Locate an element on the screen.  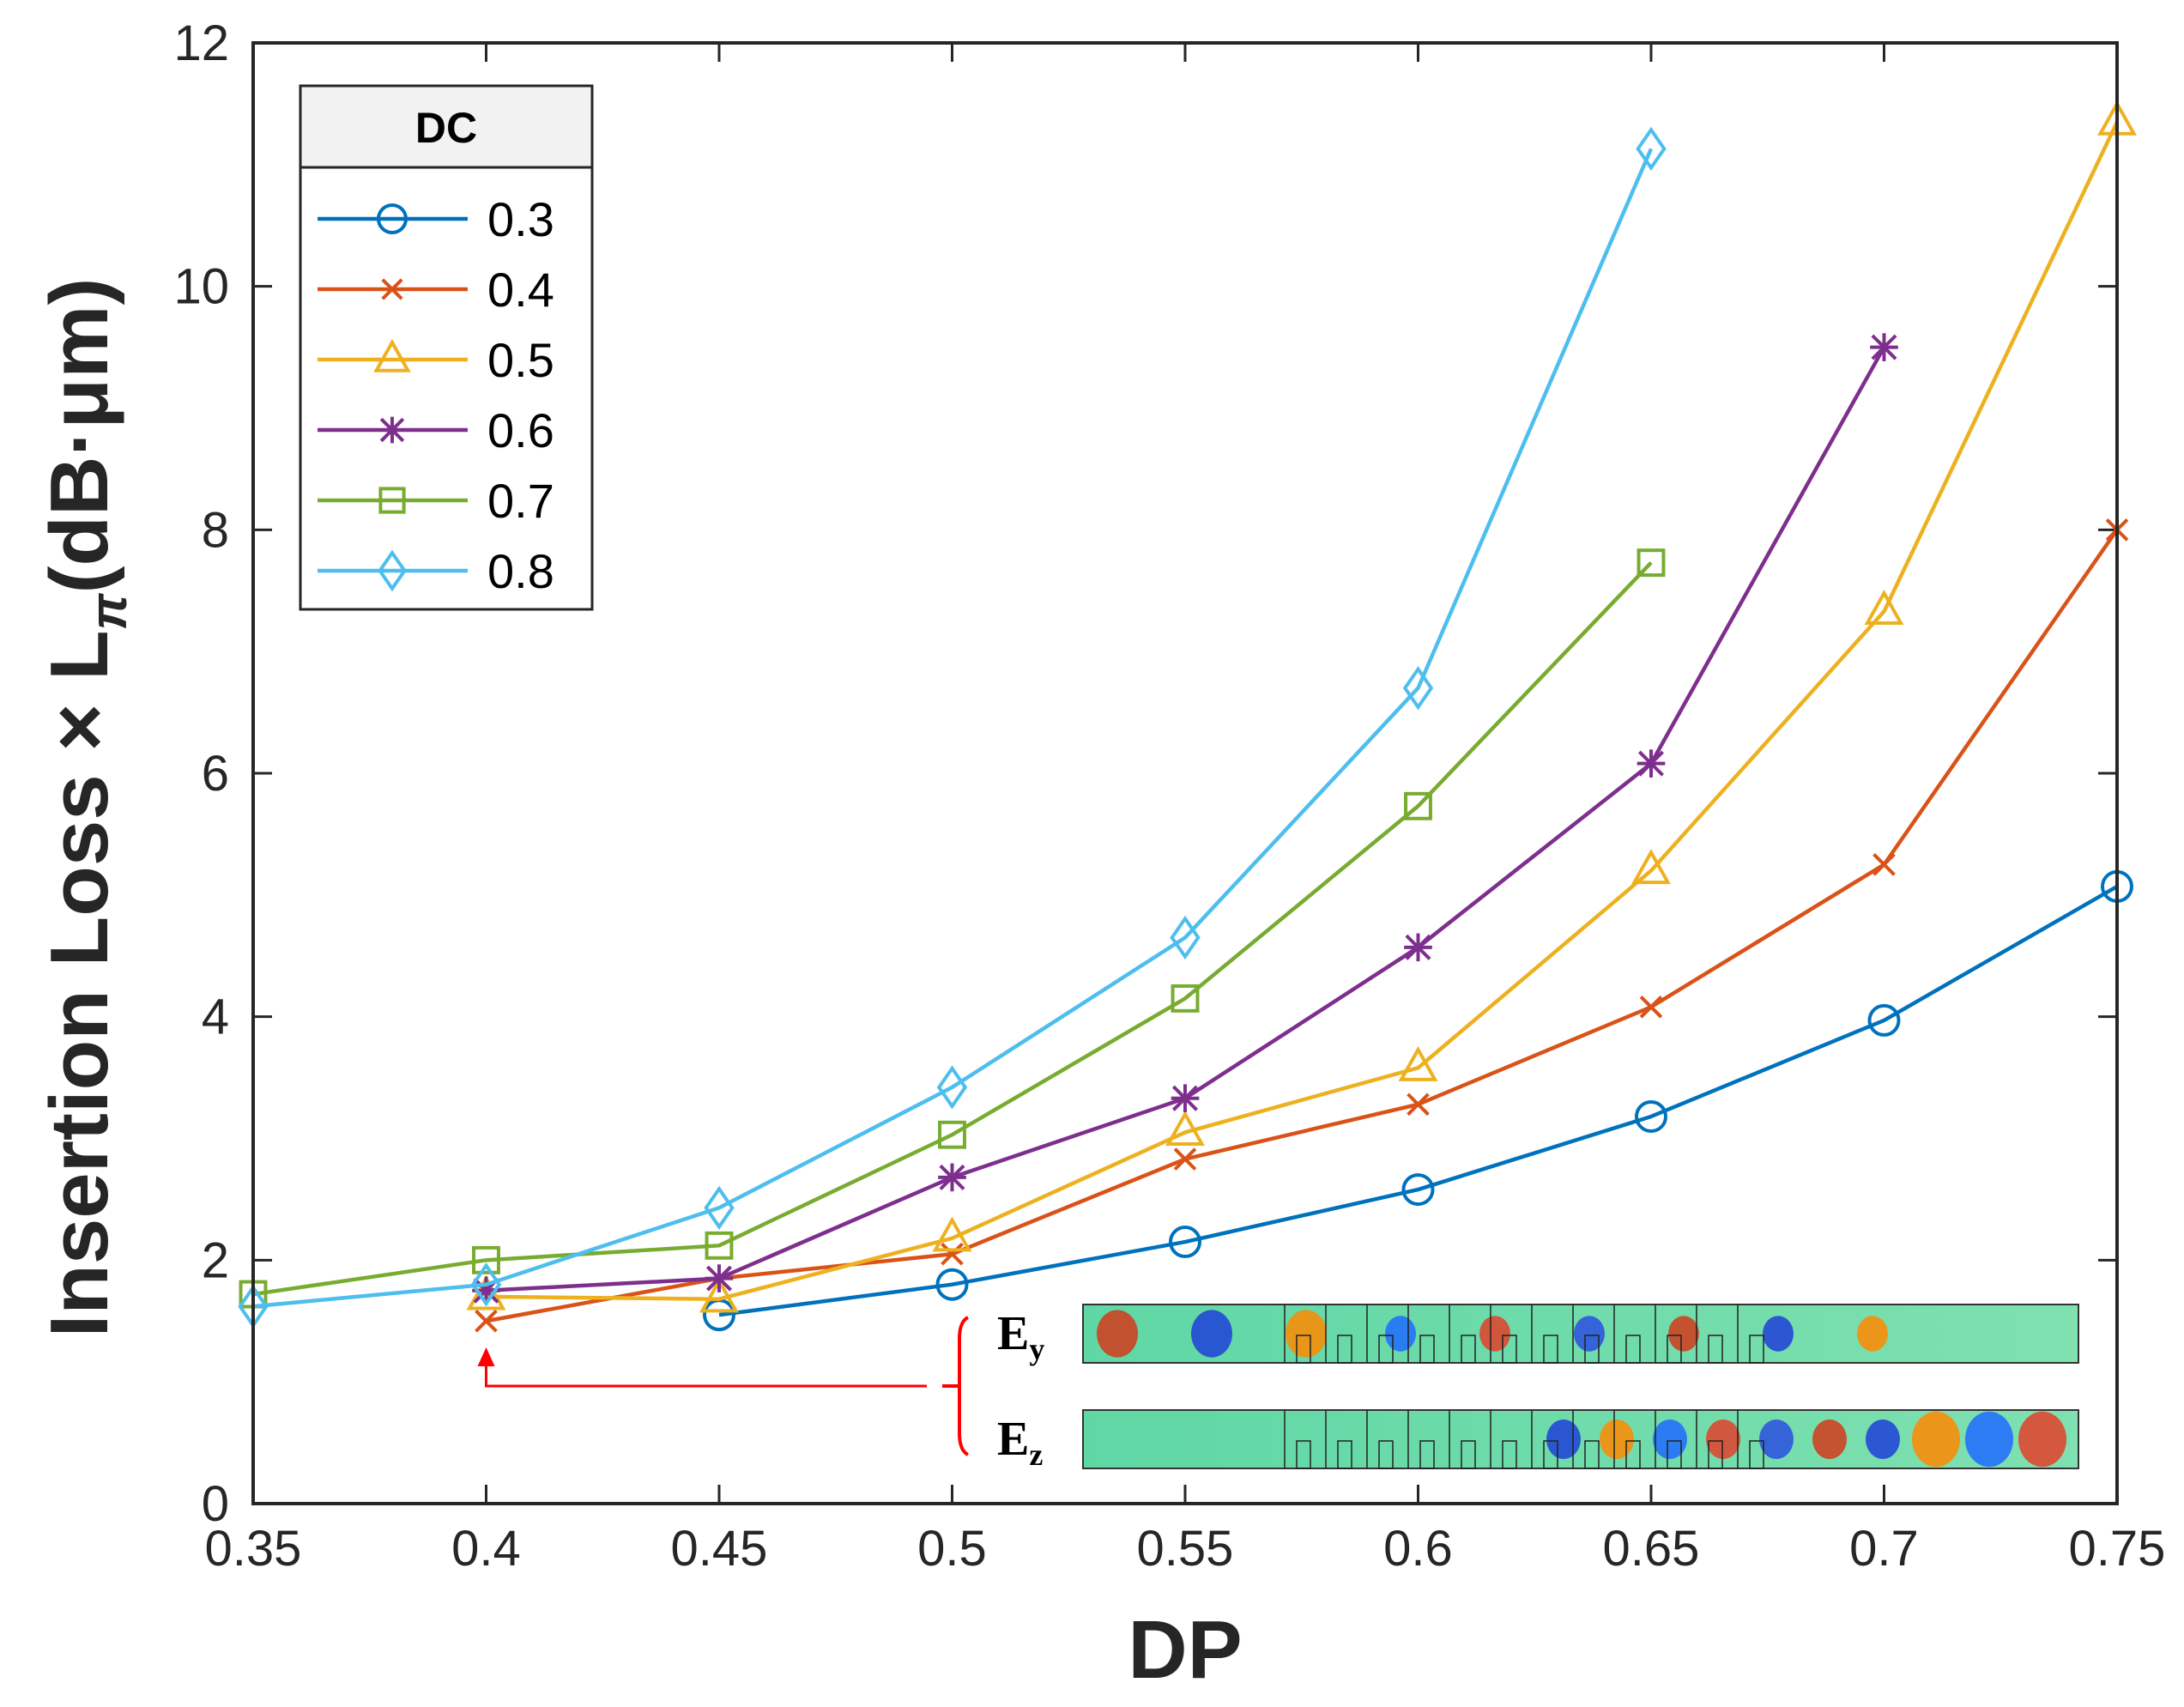
x-tick-label: 0.5 is located at coordinates (952, 1549).